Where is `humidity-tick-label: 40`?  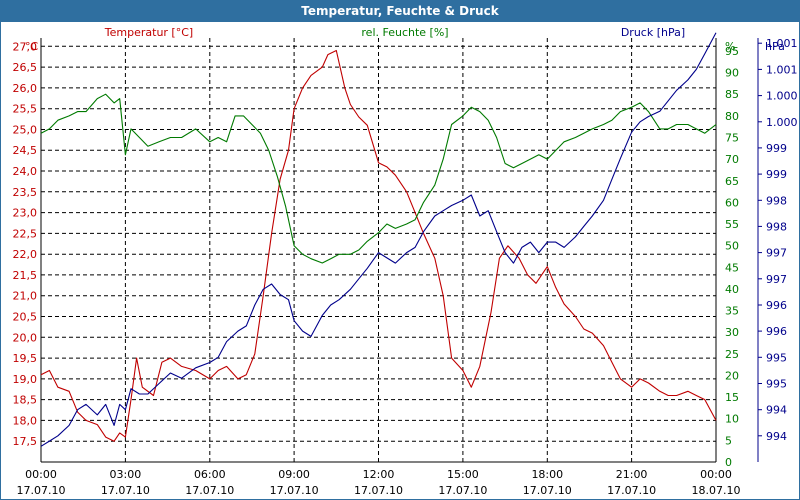
humidity-tick-label: 40 is located at coordinates (732, 289).